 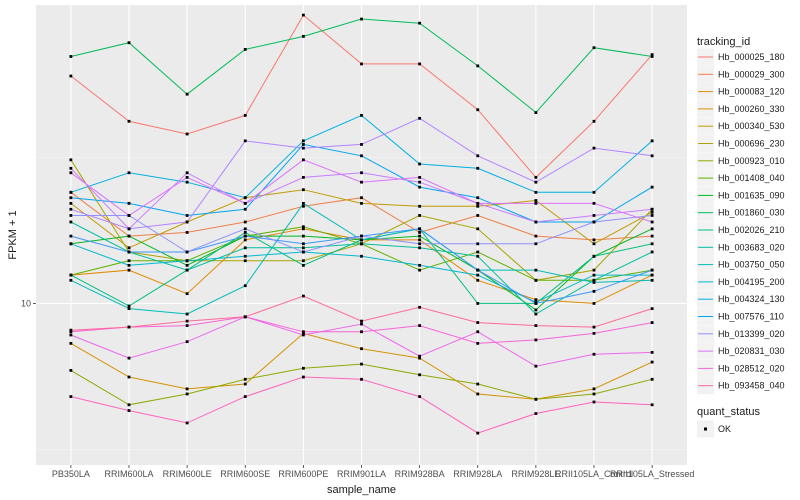 What do you see at coordinates (751, 213) in the screenshot?
I see `legend-label: Hb_001860_030` at bounding box center [751, 213].